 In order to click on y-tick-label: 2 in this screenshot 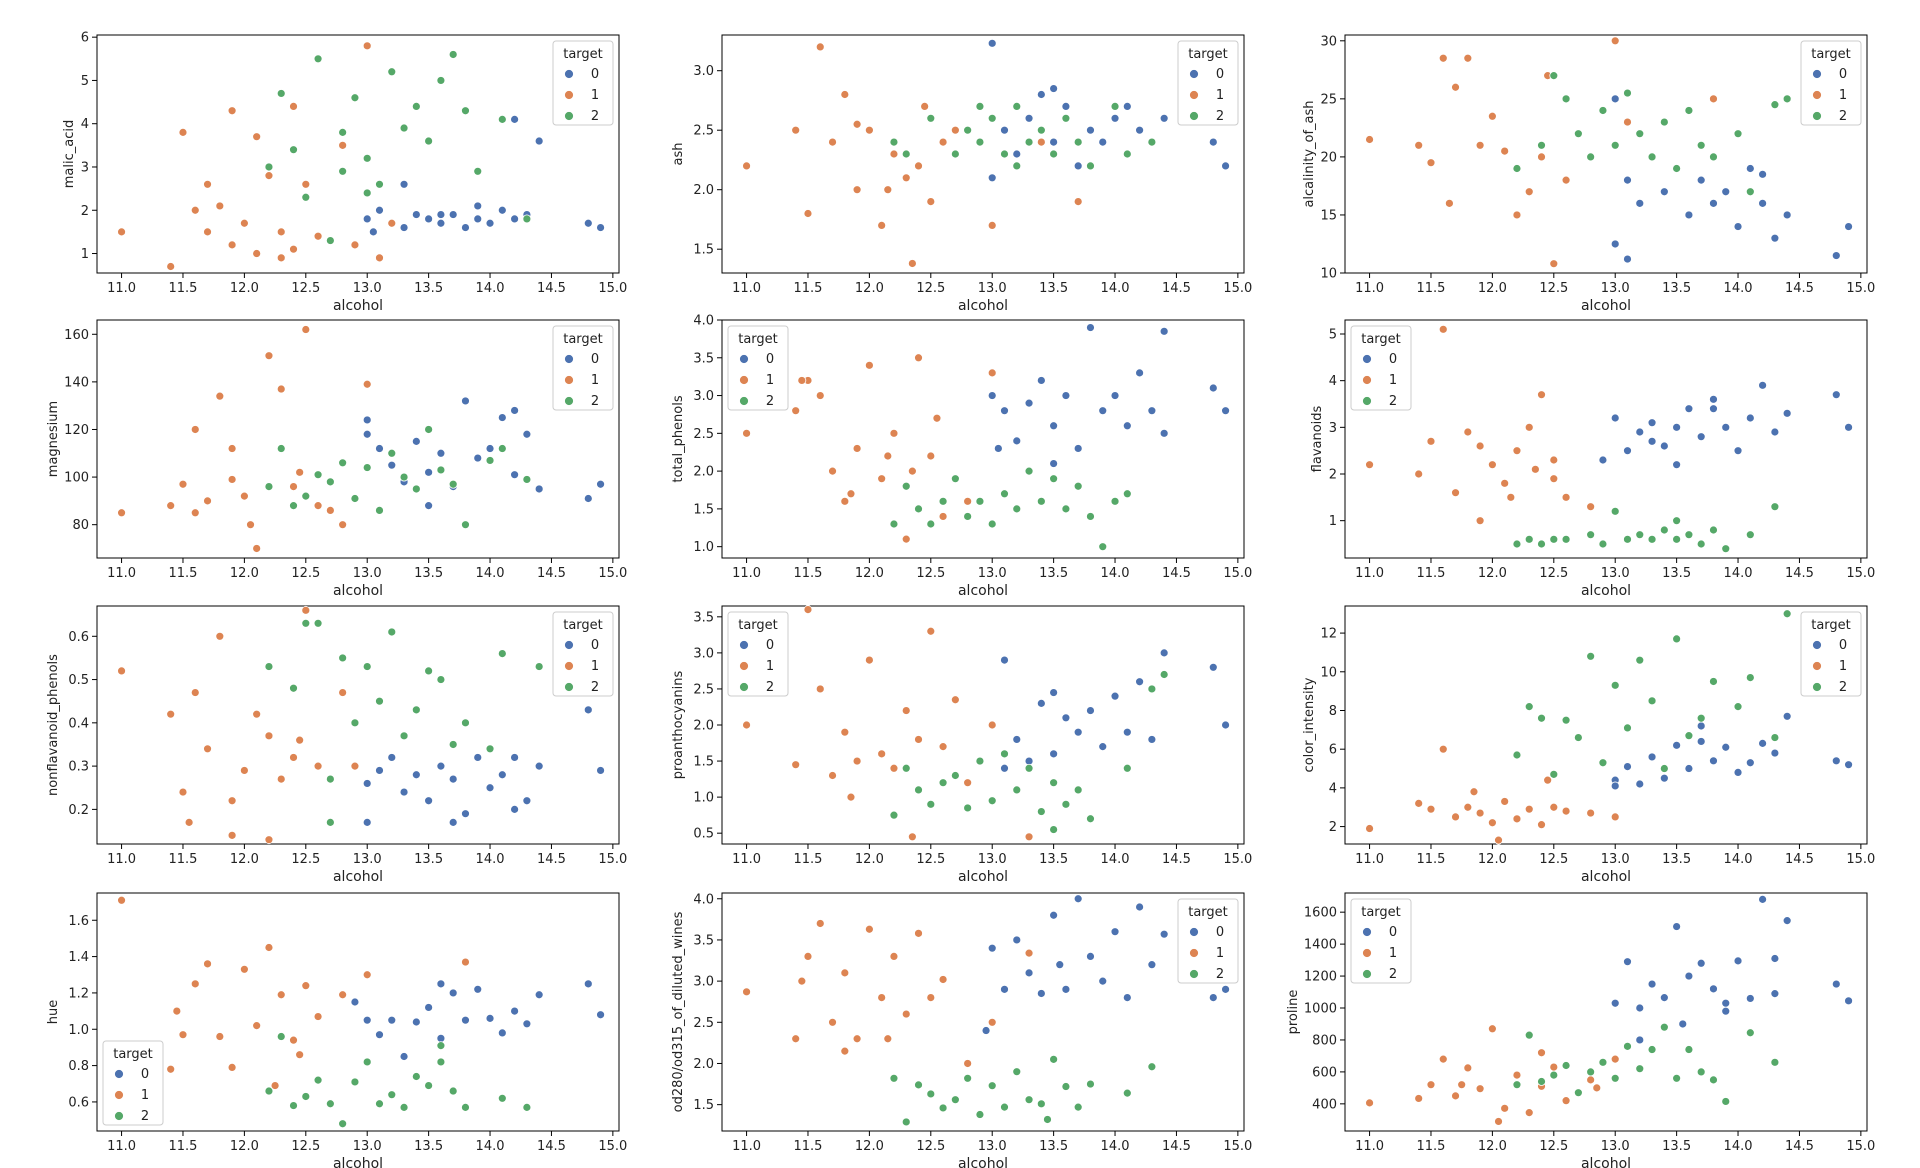, I will do `click(1333, 475)`.